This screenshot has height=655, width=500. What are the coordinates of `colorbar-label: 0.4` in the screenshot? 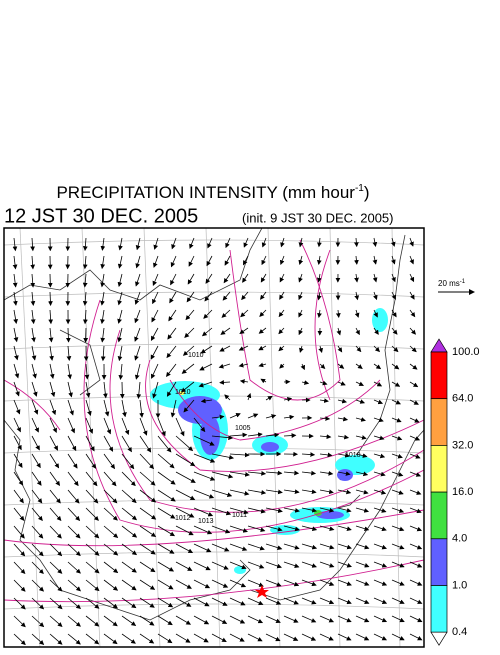 It's located at (459, 632).